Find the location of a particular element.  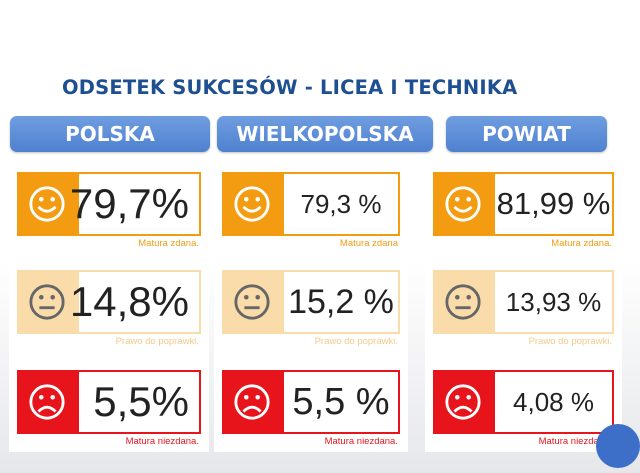

retake-row: 15,2 % Prawo do poprawki. is located at coordinates (311, 308).